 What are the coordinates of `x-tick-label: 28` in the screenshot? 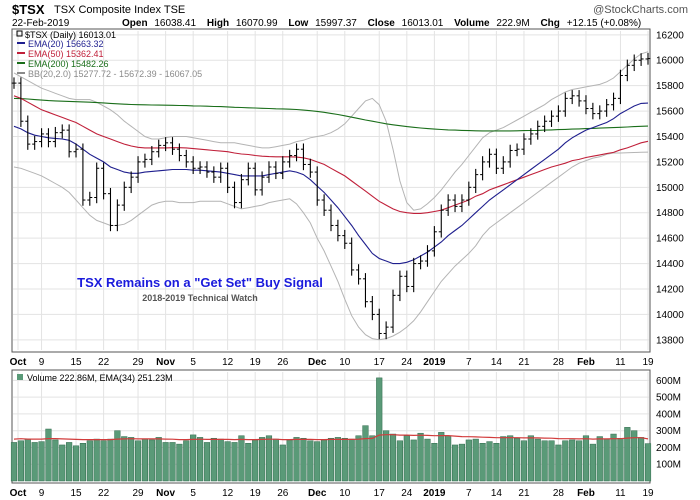 It's located at (559, 493).